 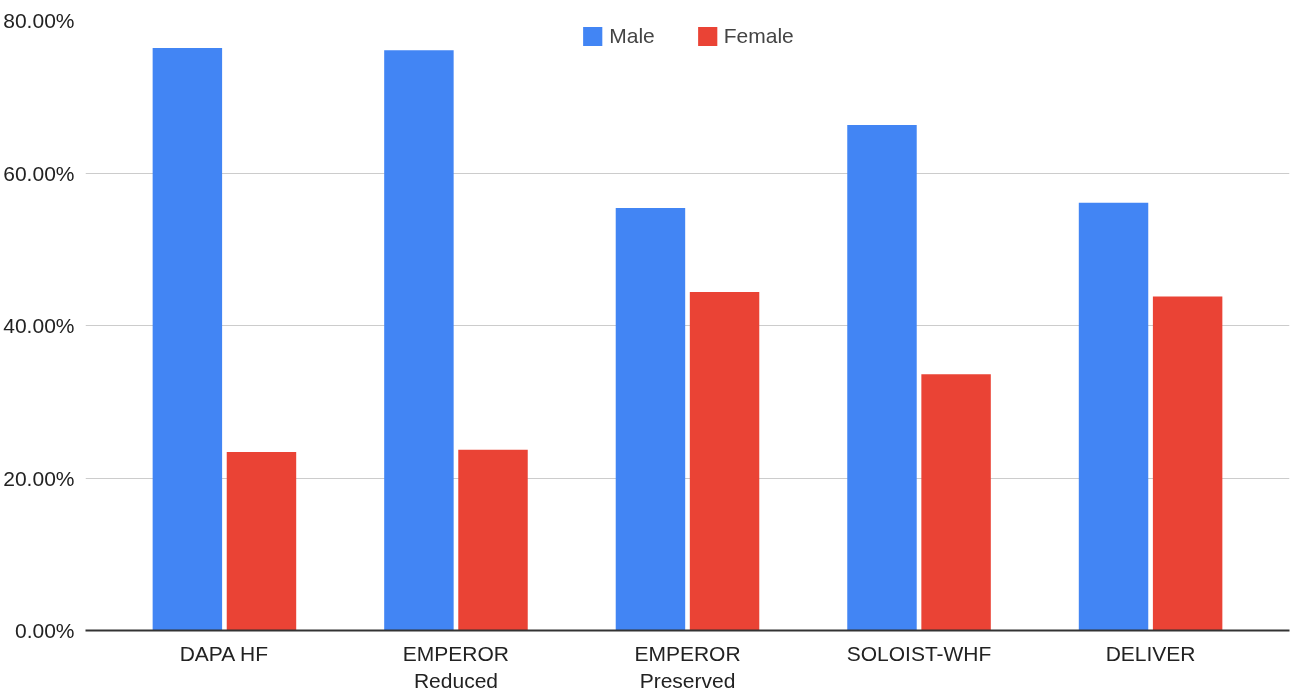 I want to click on x-tick-label: DELIVER, so click(x=1150, y=653).